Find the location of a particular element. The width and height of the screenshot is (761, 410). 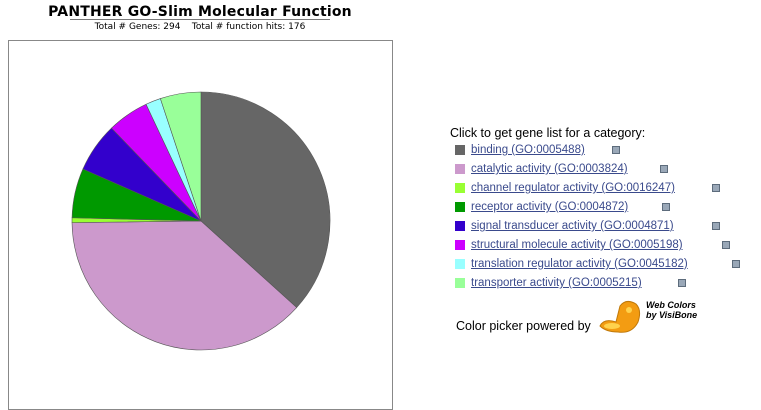

legend-item: transporter activity (GO:0005215) is located at coordinates (600, 285).